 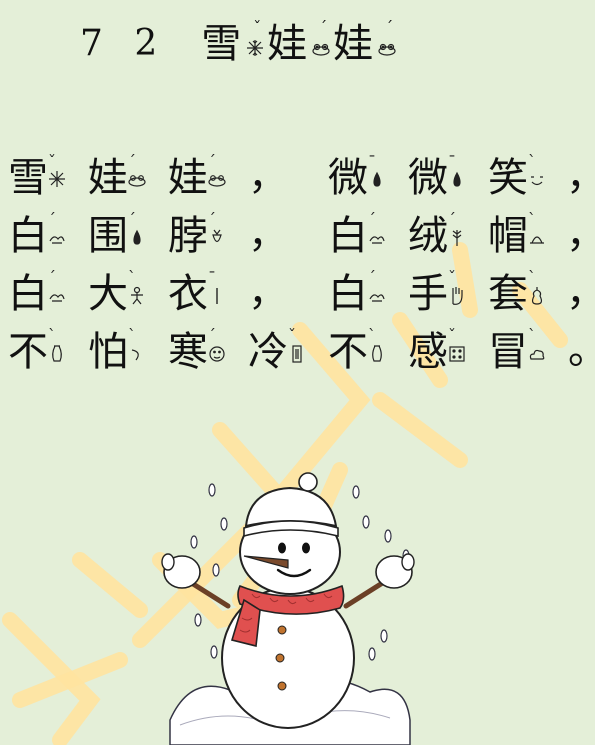 I want to click on hanzi: 冒, so click(x=508, y=352).